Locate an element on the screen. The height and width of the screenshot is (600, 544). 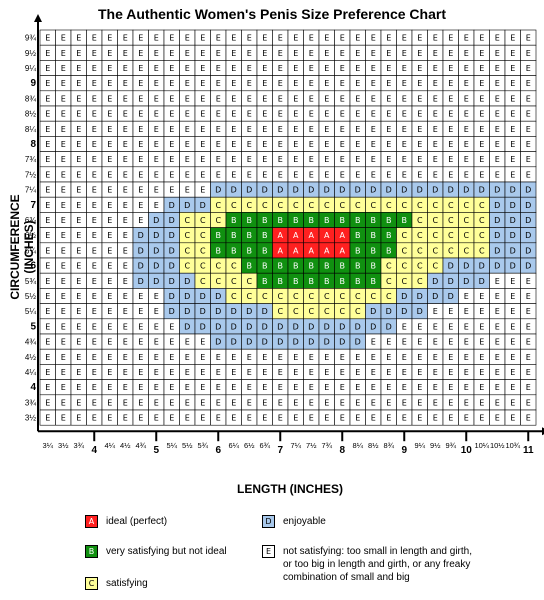
y-tick-label: 8¼ is located at coordinates (30, 129).